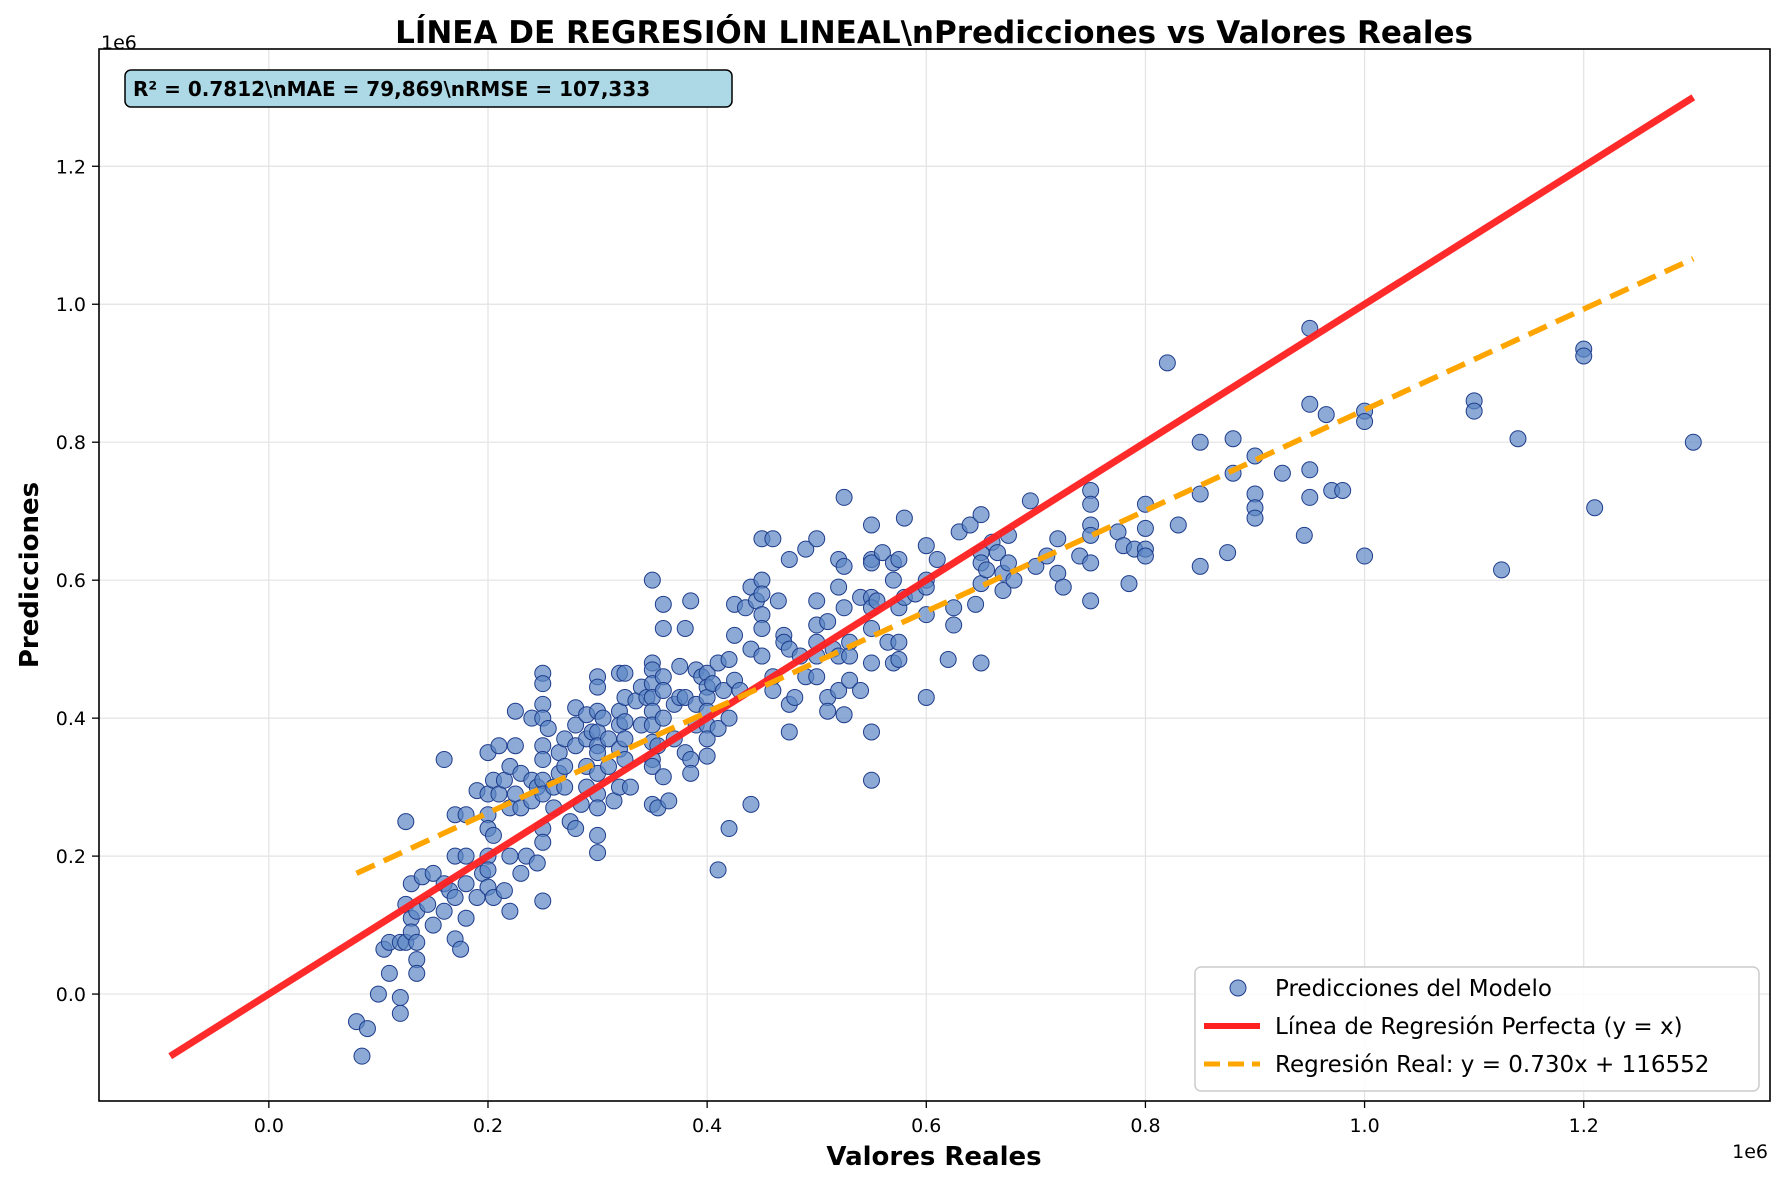  Describe the element at coordinates (1364, 1126) in the screenshot. I see `x-tick-label: 1.0` at that location.